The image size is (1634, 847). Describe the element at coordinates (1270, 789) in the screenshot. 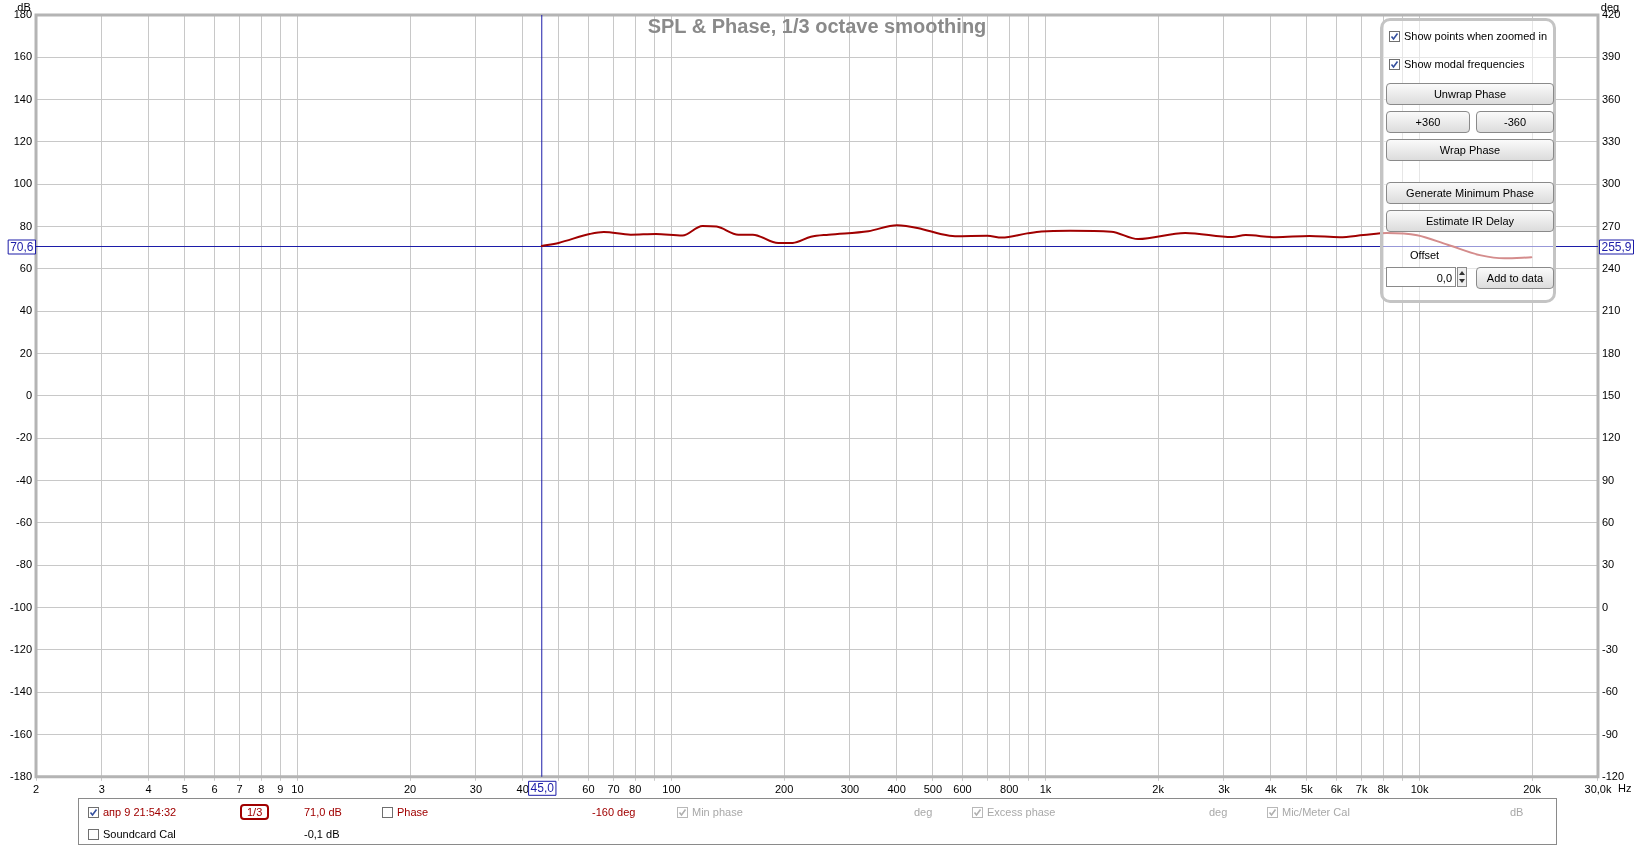

I see `x-tick-label: 4k` at that location.